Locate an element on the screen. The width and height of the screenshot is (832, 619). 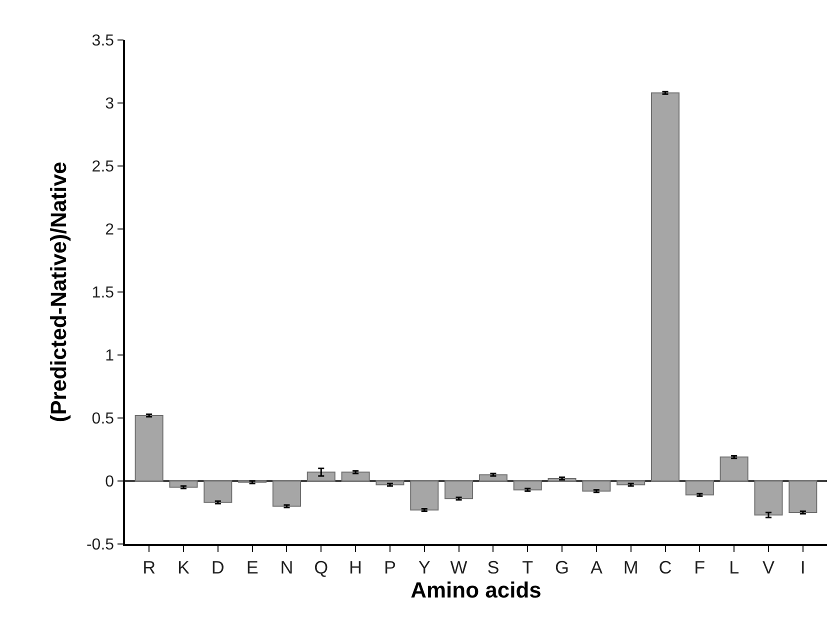
x-tick-label: I is located at coordinates (803, 567).